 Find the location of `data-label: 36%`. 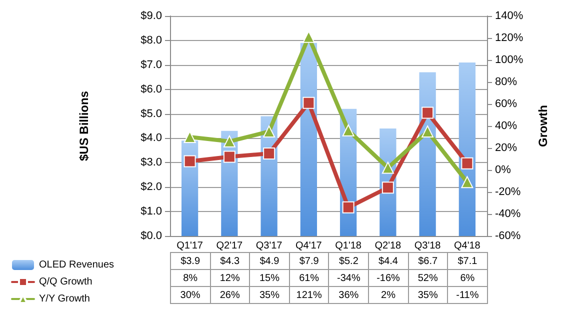

data-label: 36% is located at coordinates (348, 295).